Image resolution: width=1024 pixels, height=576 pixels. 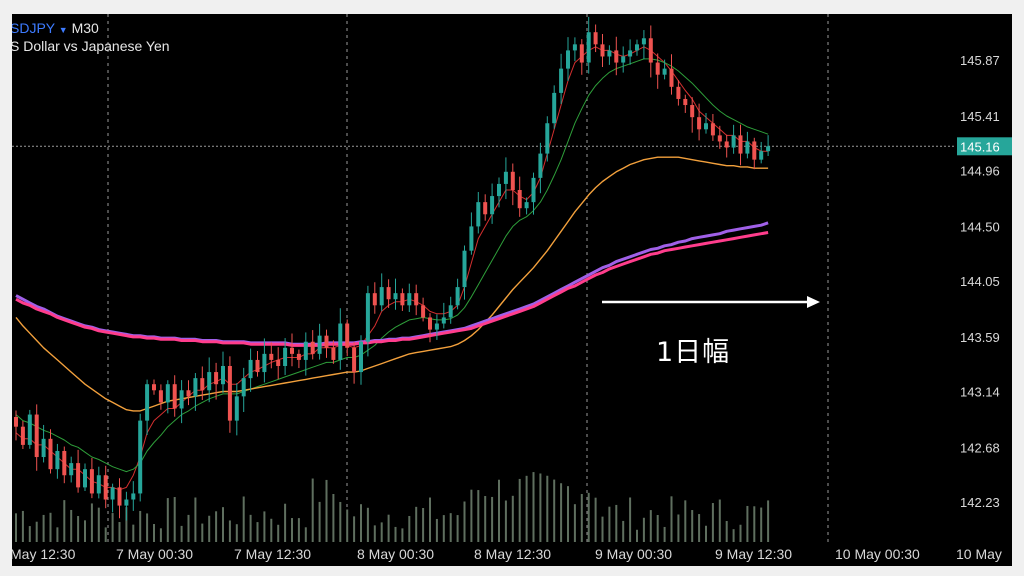 I want to click on y-tick-label: 145.87, so click(x=980, y=60).